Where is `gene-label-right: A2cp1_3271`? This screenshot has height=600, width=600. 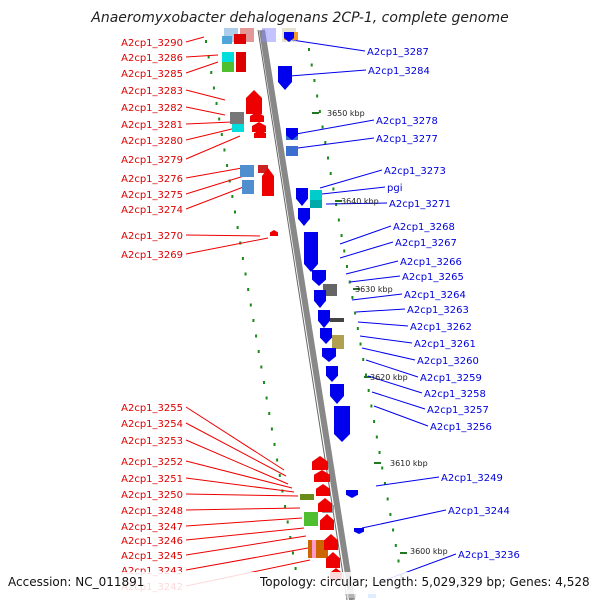 gene-label-right: A2cp1_3271 is located at coordinates (420, 204).